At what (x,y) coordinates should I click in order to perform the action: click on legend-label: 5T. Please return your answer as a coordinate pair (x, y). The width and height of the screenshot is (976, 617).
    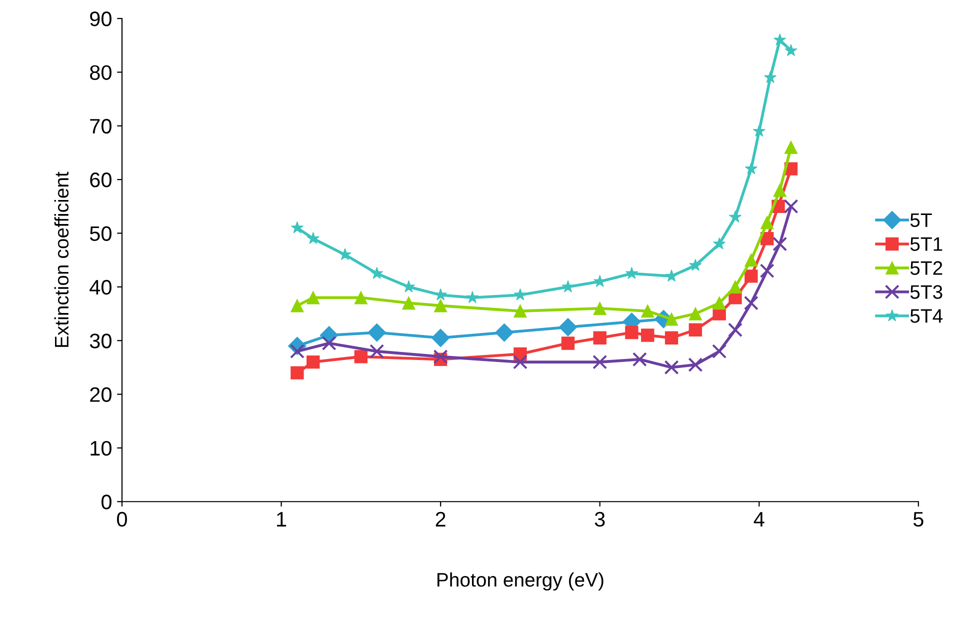
    Looking at the image, I should click on (921, 220).